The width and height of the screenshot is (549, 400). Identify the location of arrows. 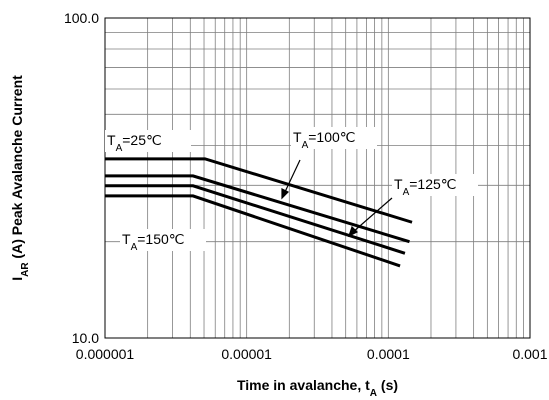
(337, 198).